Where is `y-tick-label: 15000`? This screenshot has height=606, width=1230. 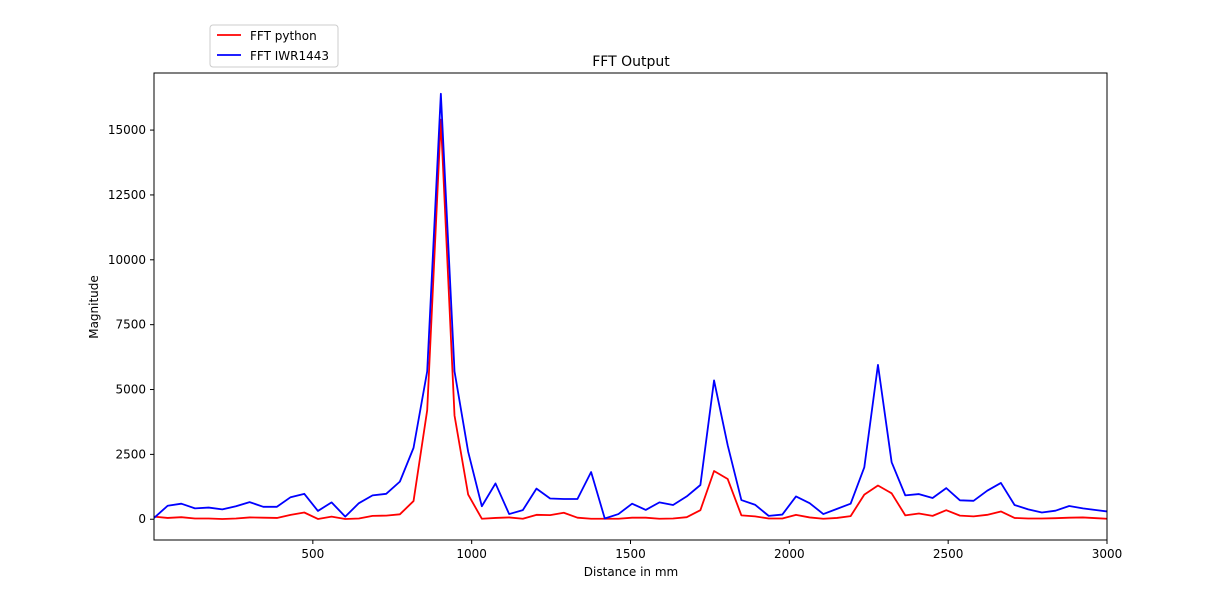 y-tick-label: 15000 is located at coordinates (127, 130).